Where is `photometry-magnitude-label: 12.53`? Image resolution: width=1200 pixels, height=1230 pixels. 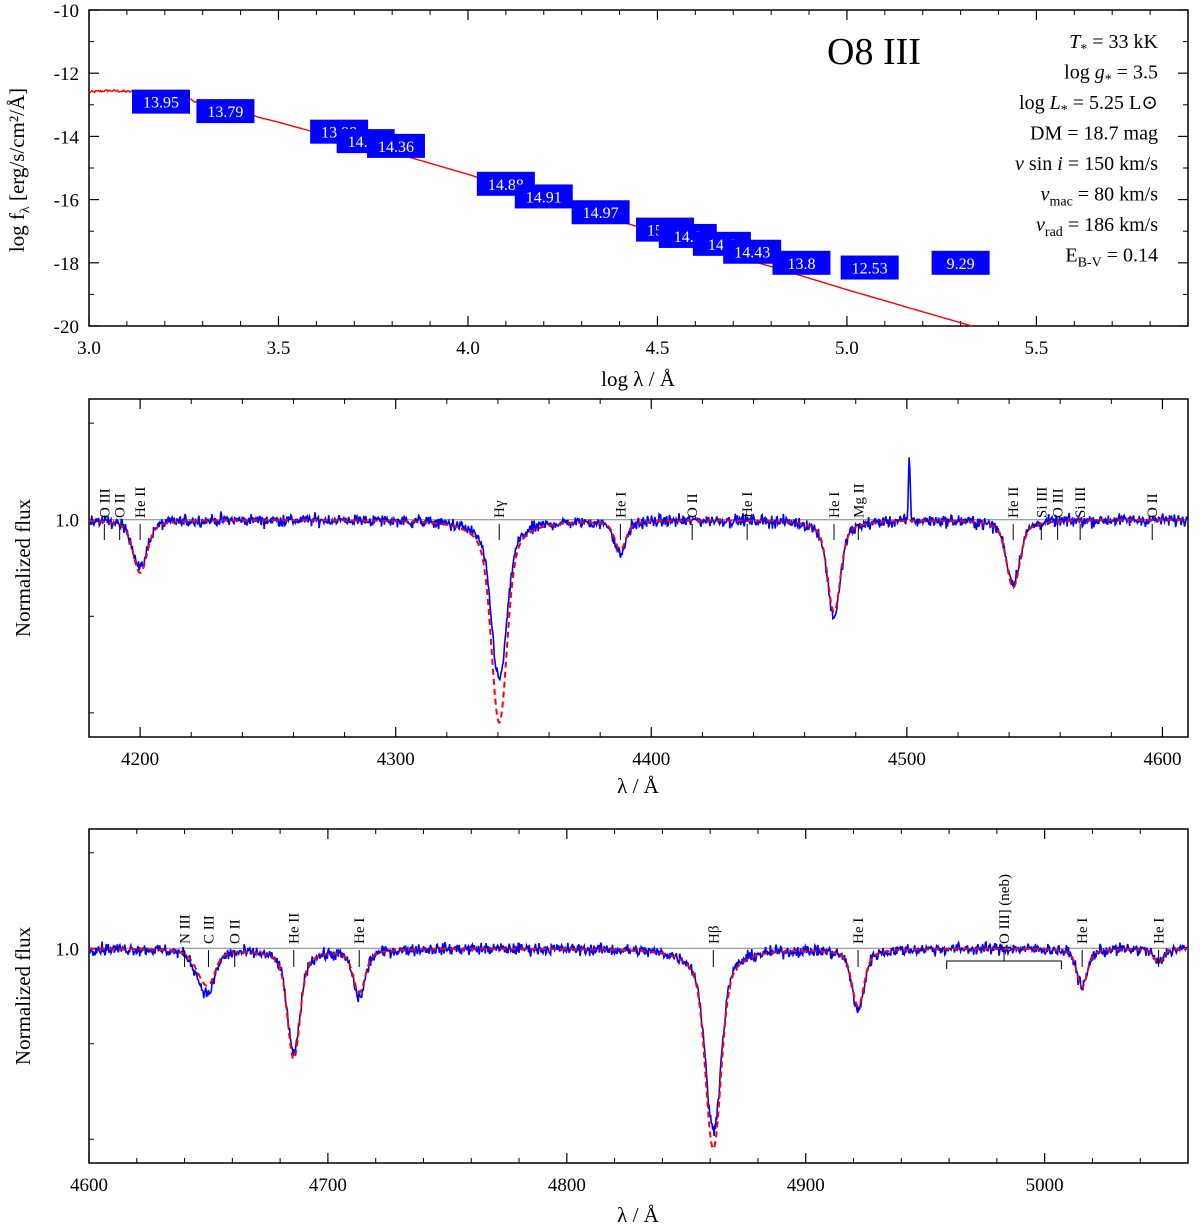
photometry-magnitude-label: 12.53 is located at coordinates (870, 269).